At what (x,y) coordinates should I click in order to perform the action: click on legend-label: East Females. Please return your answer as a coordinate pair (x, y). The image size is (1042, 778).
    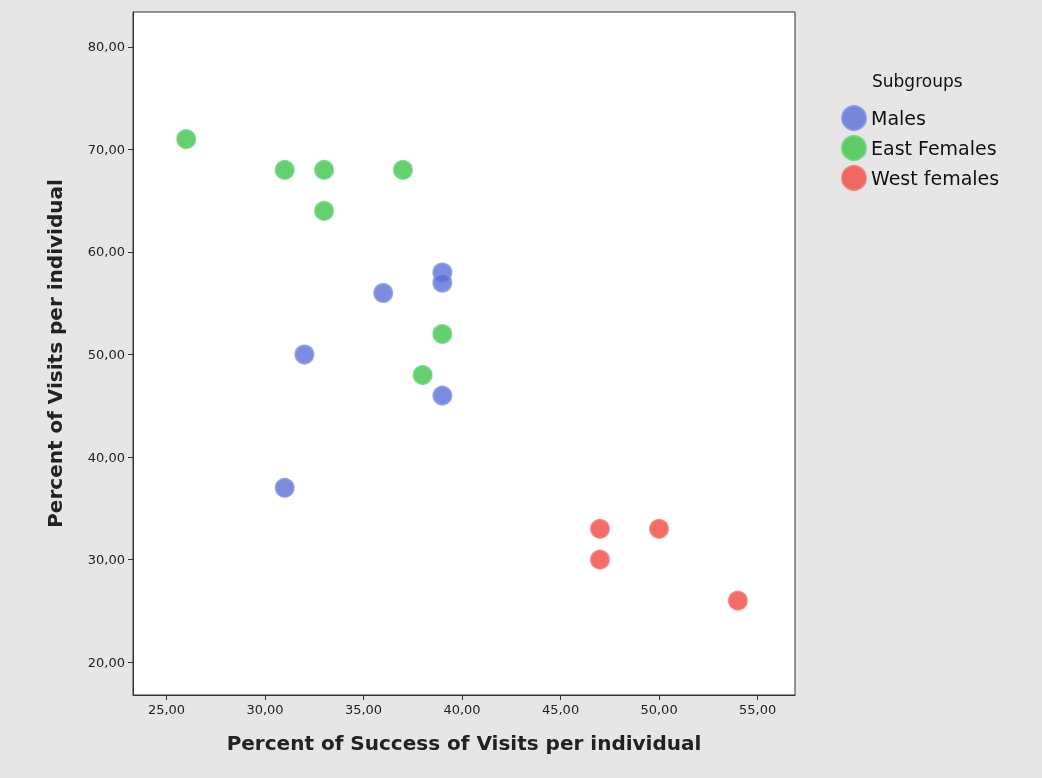
    Looking at the image, I should click on (934, 148).